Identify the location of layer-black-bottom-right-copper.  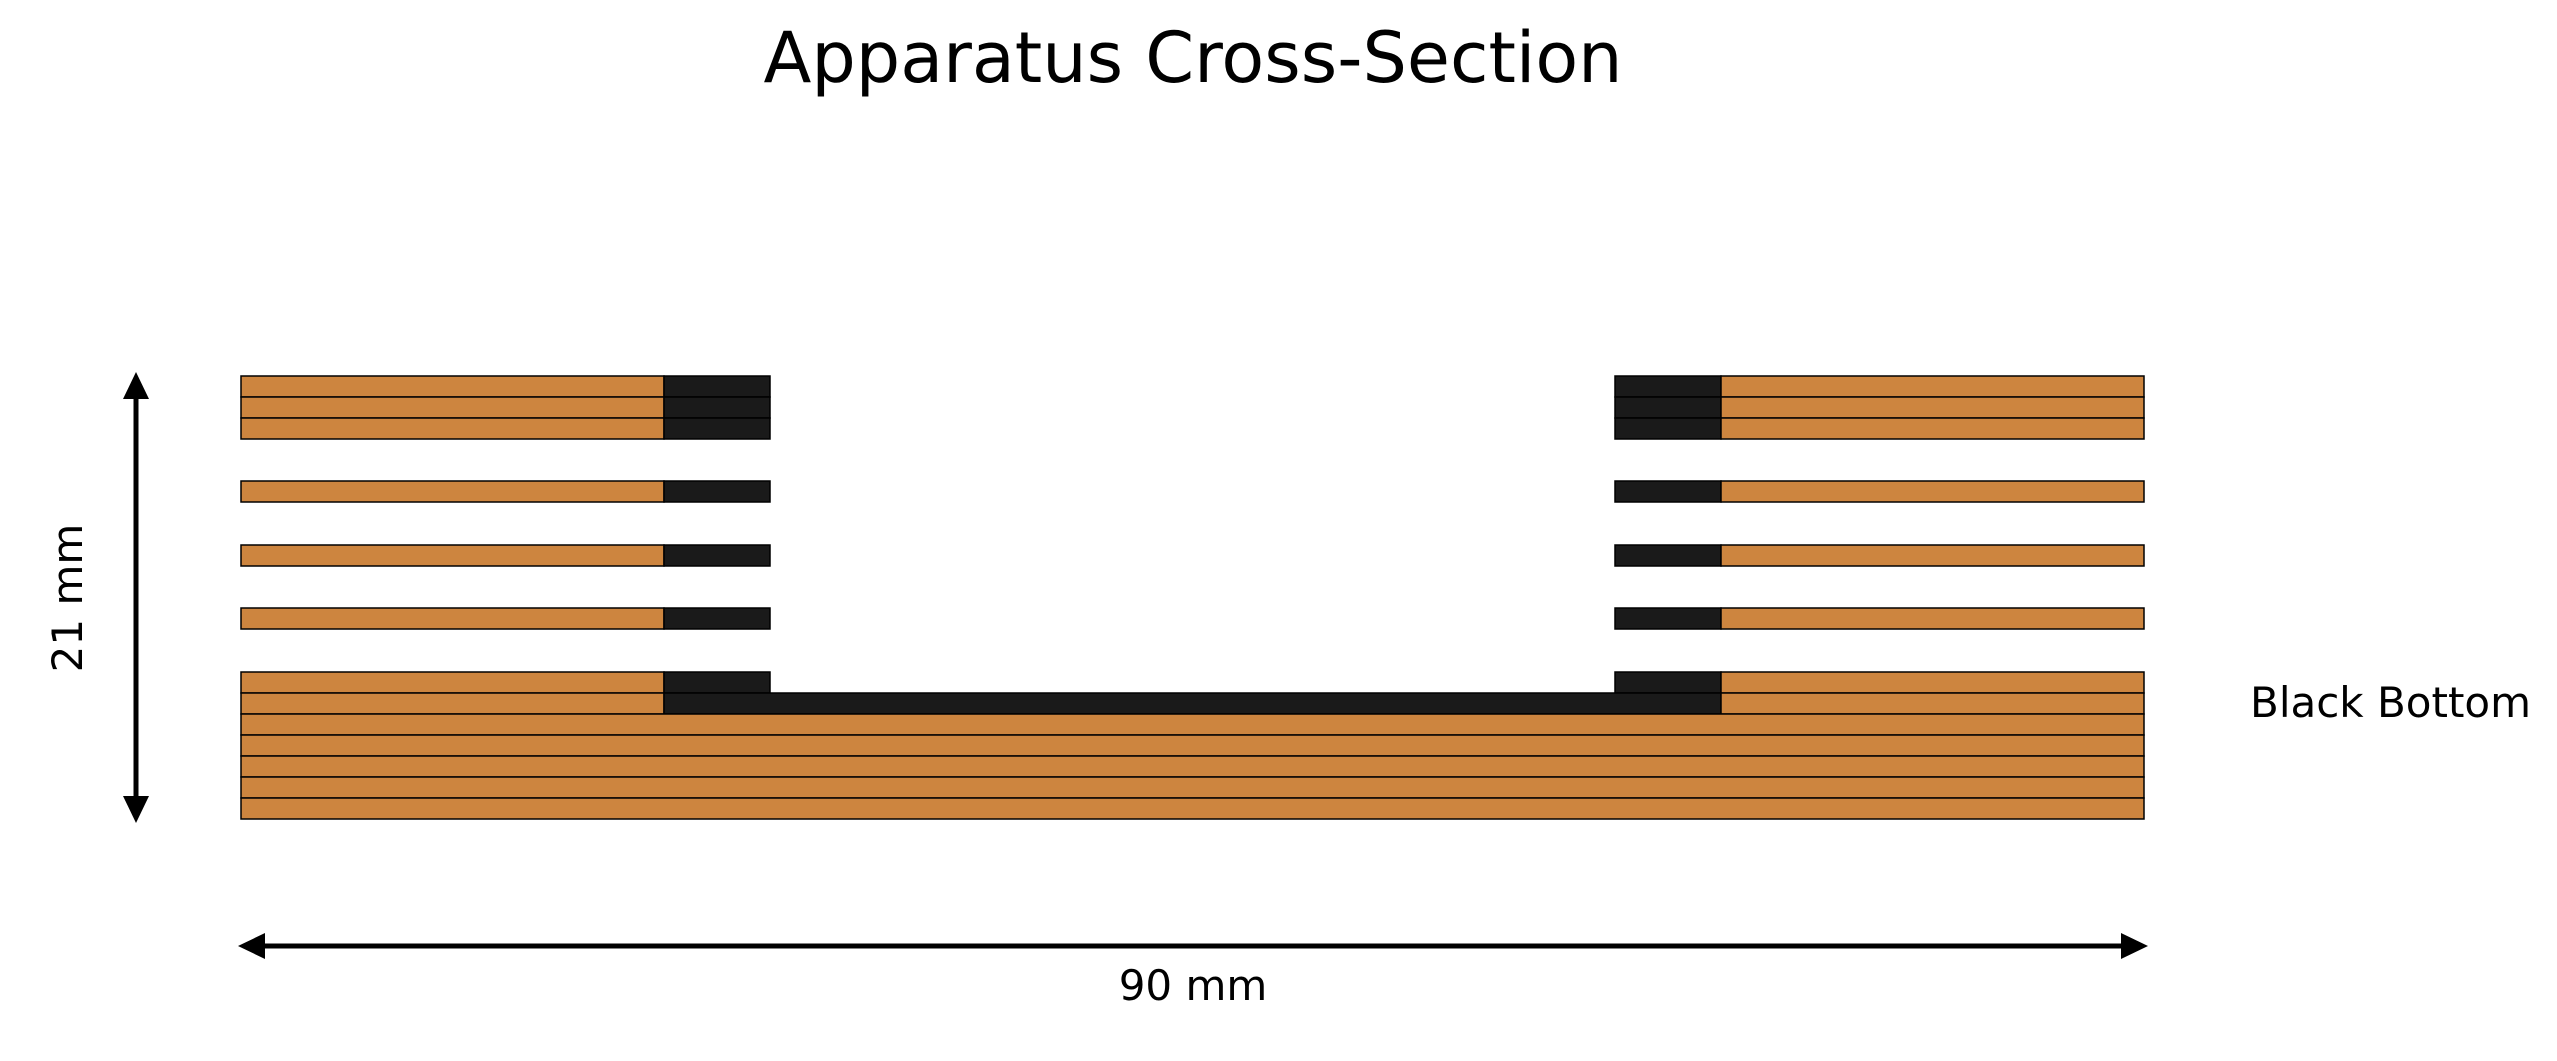
(1932, 703).